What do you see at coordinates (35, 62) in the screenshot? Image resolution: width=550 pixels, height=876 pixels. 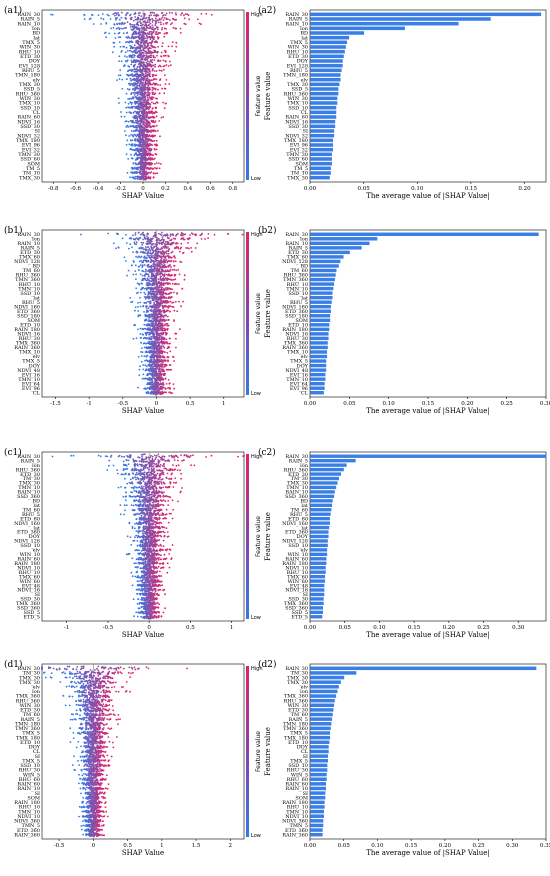 I see `feature-label: DOY` at bounding box center [35, 62].